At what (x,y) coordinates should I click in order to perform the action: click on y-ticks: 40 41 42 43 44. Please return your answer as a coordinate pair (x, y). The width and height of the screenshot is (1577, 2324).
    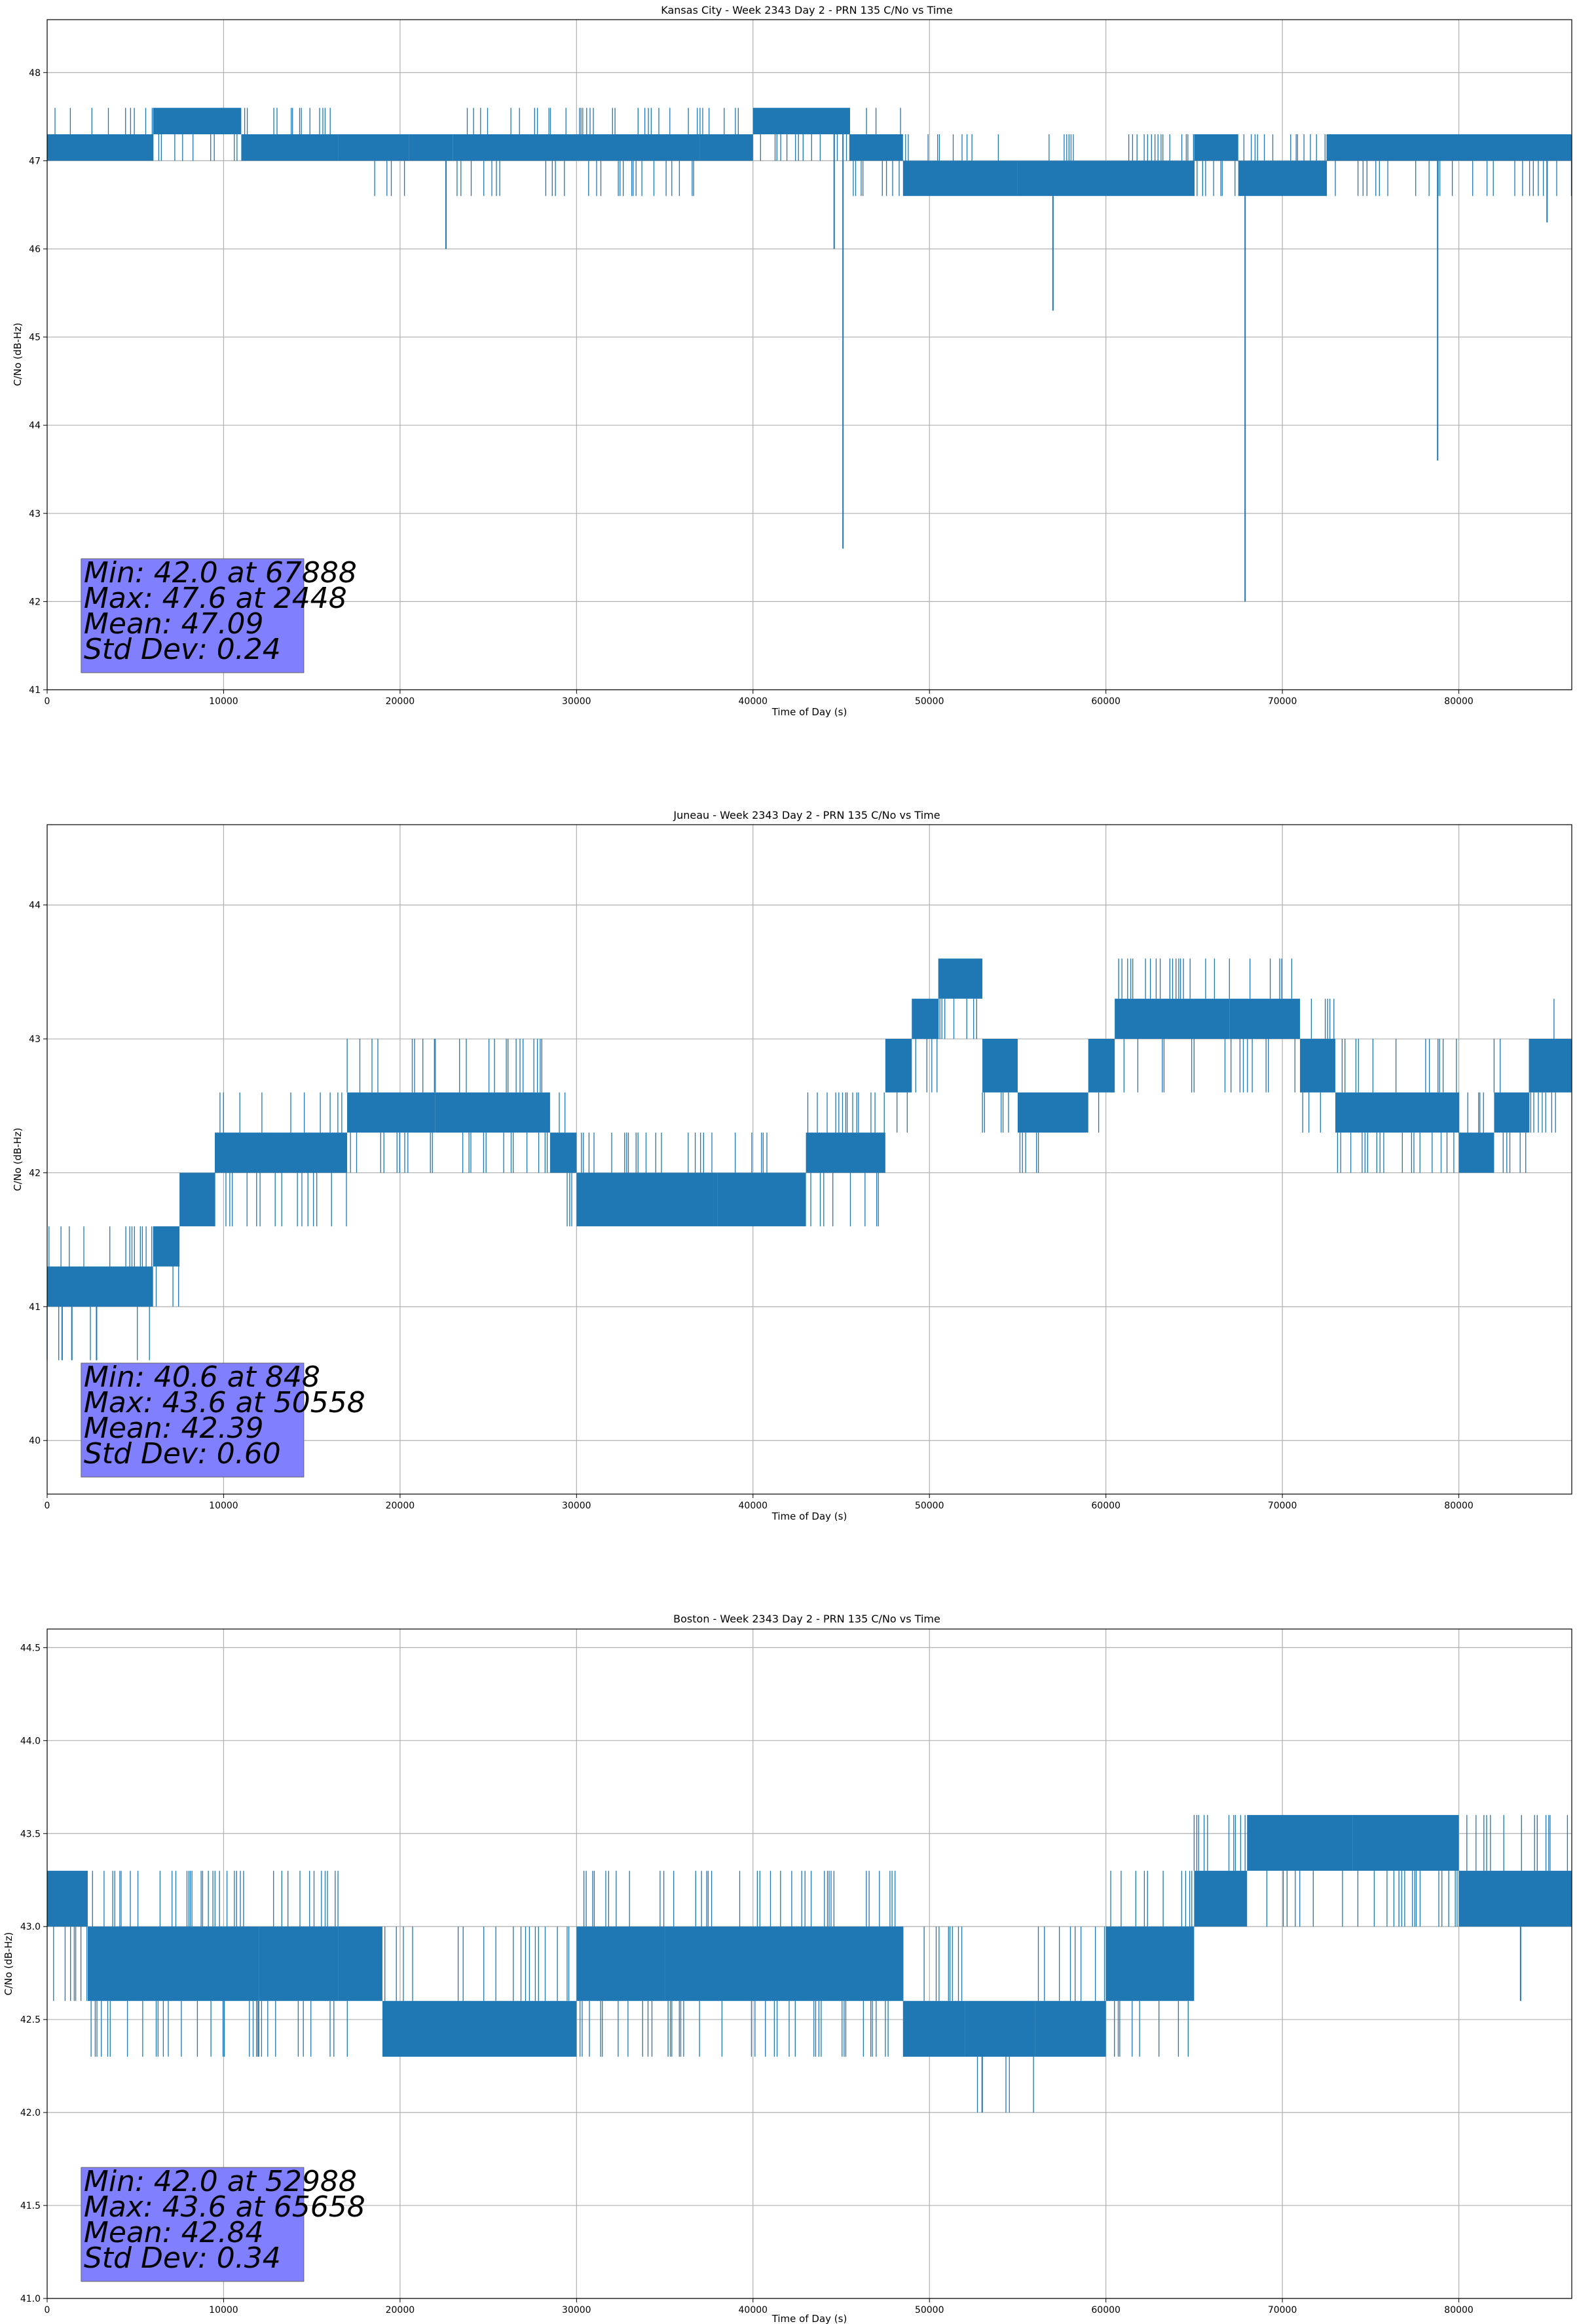
    Looking at the image, I should click on (38, 1173).